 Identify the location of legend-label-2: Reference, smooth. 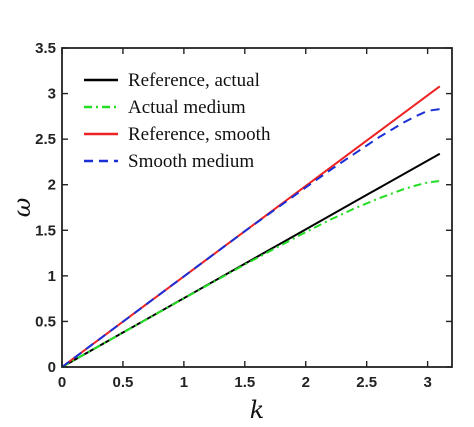
(199, 134).